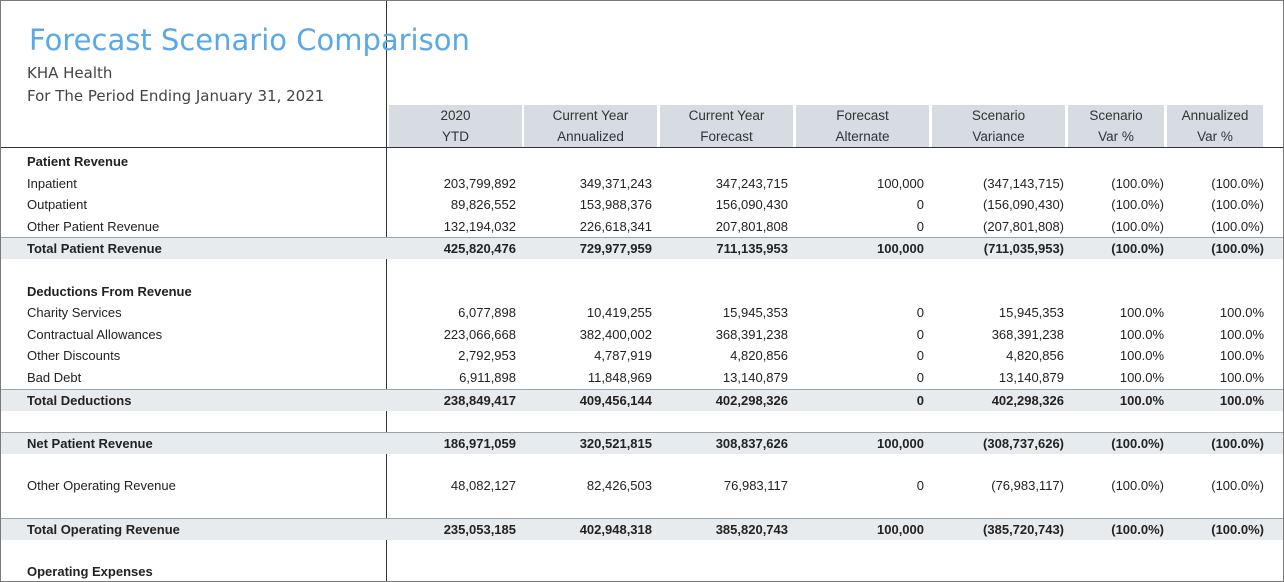 This screenshot has width=1284, height=582. I want to click on cell-value: 156,090,430, so click(751, 205).